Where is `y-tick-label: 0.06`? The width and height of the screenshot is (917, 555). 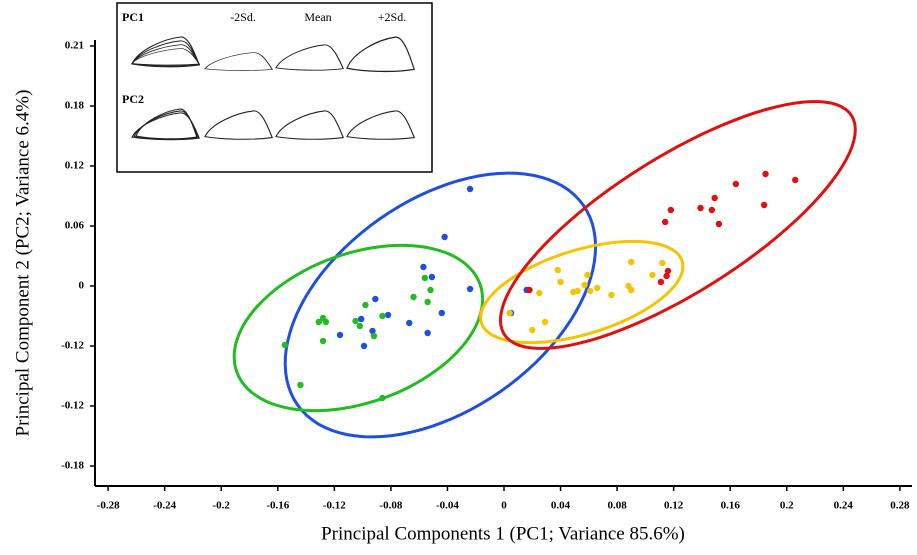
y-tick-label: 0.06 is located at coordinates (75, 226).